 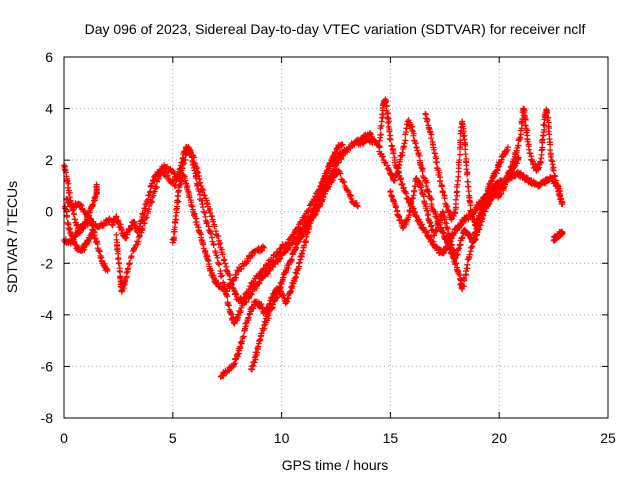 I want to click on y-tick-label: -2, so click(x=47, y=263).